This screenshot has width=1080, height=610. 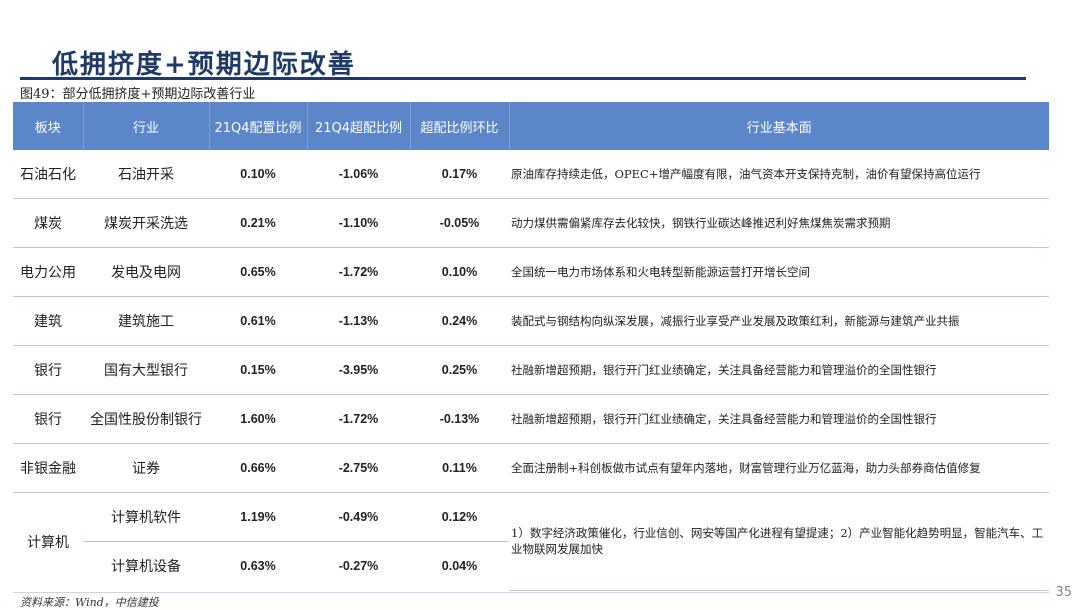 I want to click on sector-cell: 石油石化, so click(x=48, y=174).